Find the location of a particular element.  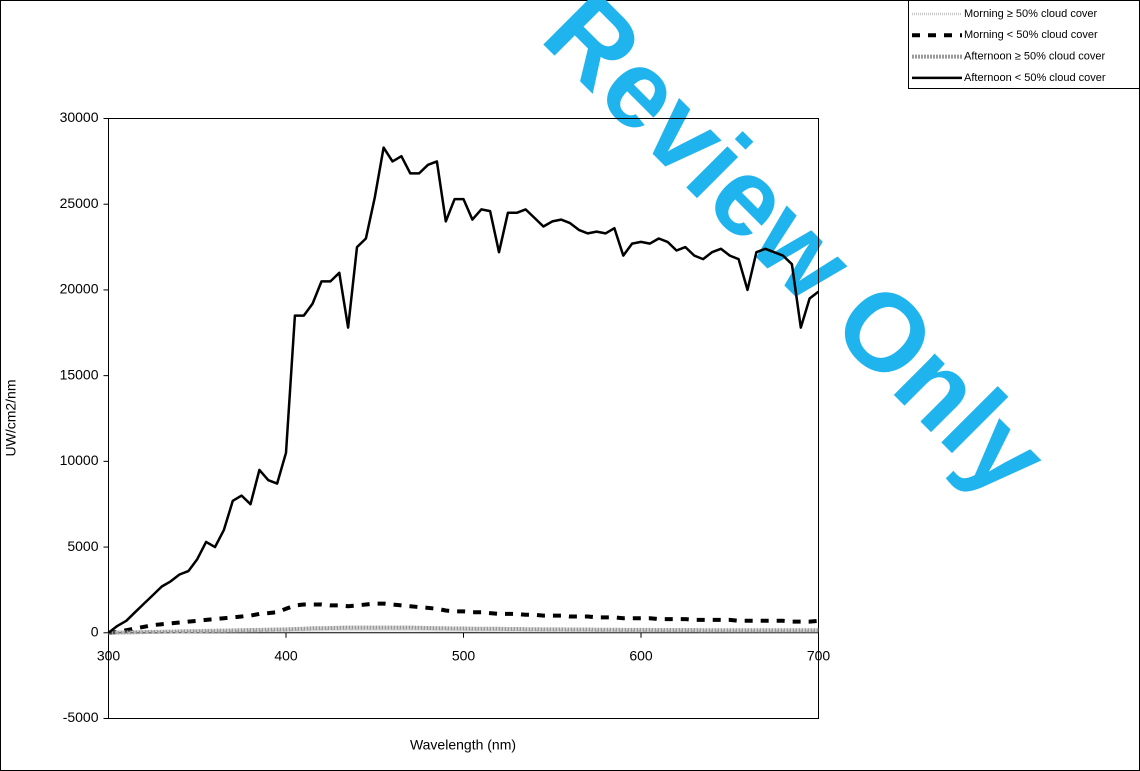

y-tick-label: -5000 is located at coordinates (81, 717).